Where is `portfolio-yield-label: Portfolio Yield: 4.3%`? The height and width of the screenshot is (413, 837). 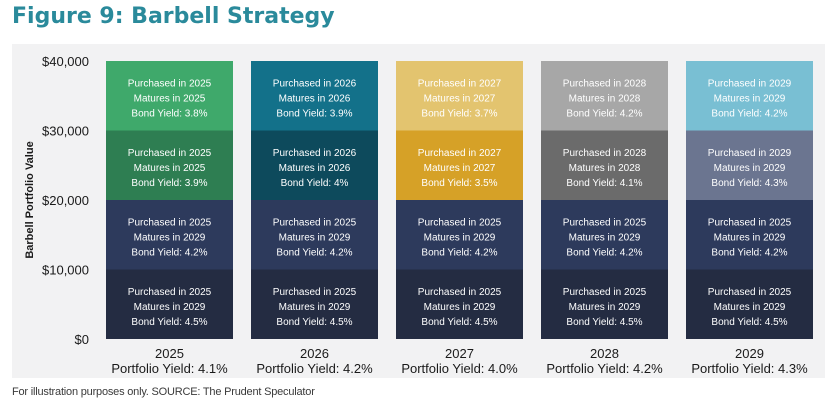 portfolio-yield-label: Portfolio Yield: 4.3% is located at coordinates (749, 368).